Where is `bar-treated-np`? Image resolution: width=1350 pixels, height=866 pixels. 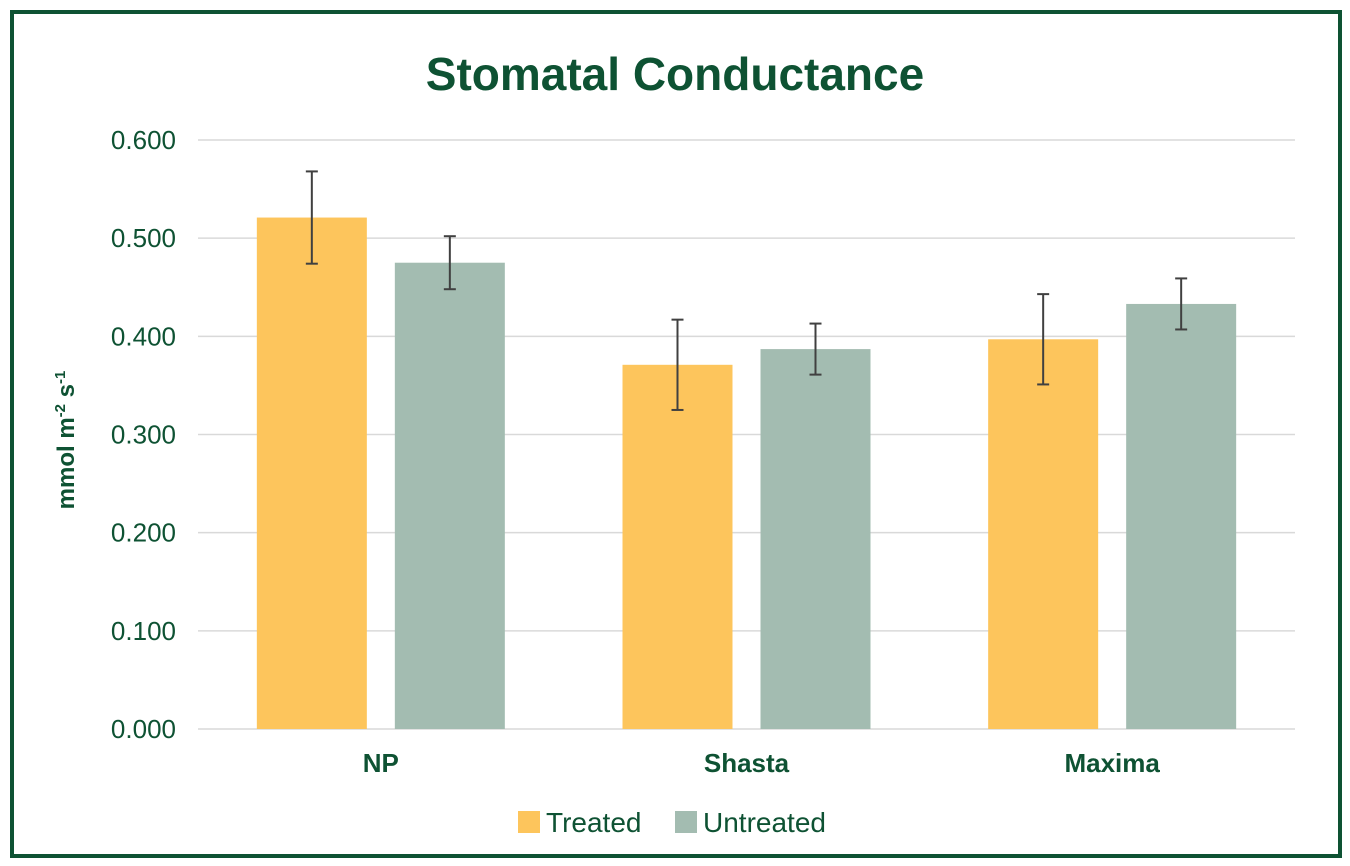
bar-treated-np is located at coordinates (311, 473).